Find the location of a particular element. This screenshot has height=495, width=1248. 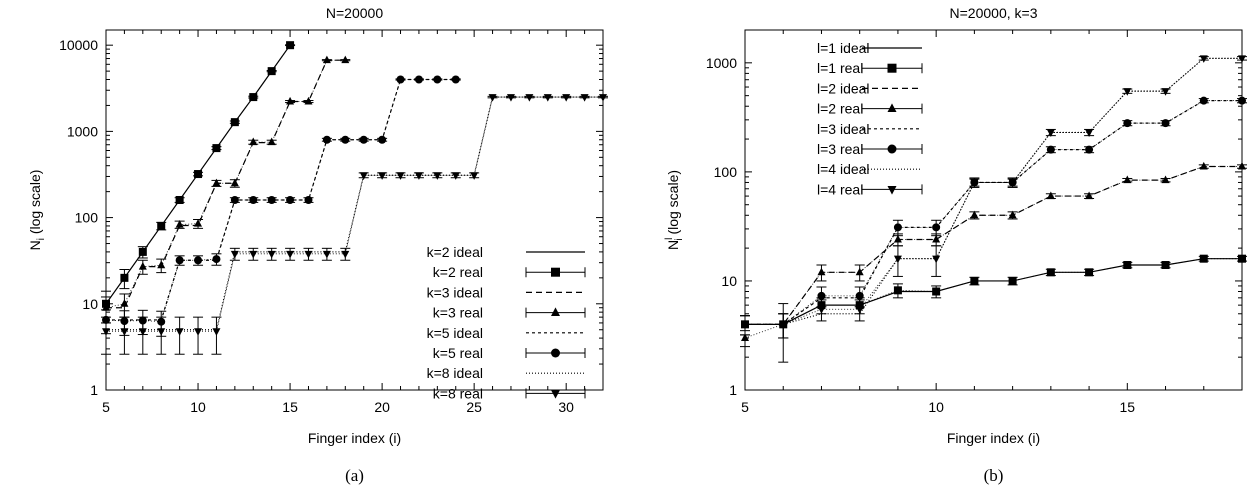

y-tick-label: 1 is located at coordinates (94, 390).